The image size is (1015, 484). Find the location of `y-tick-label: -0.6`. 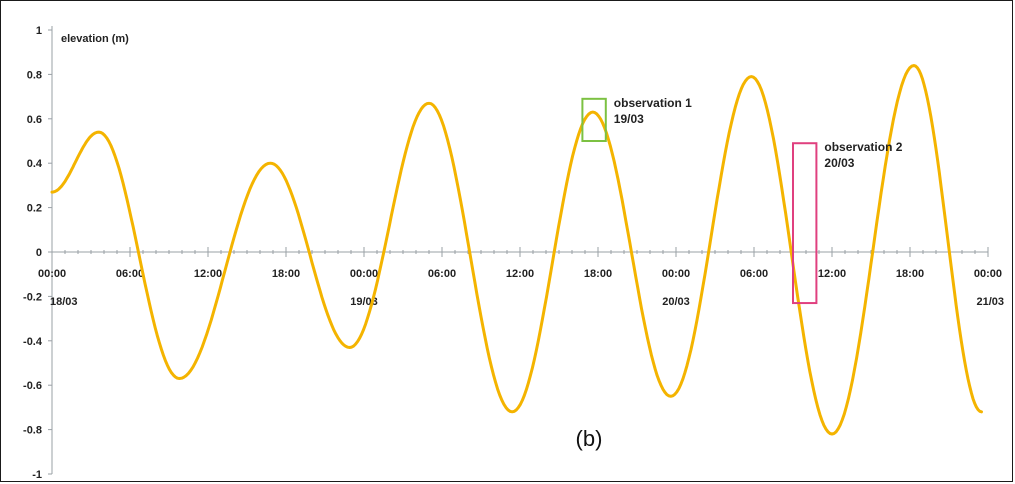

y-tick-label: -0.6 is located at coordinates (32, 386).